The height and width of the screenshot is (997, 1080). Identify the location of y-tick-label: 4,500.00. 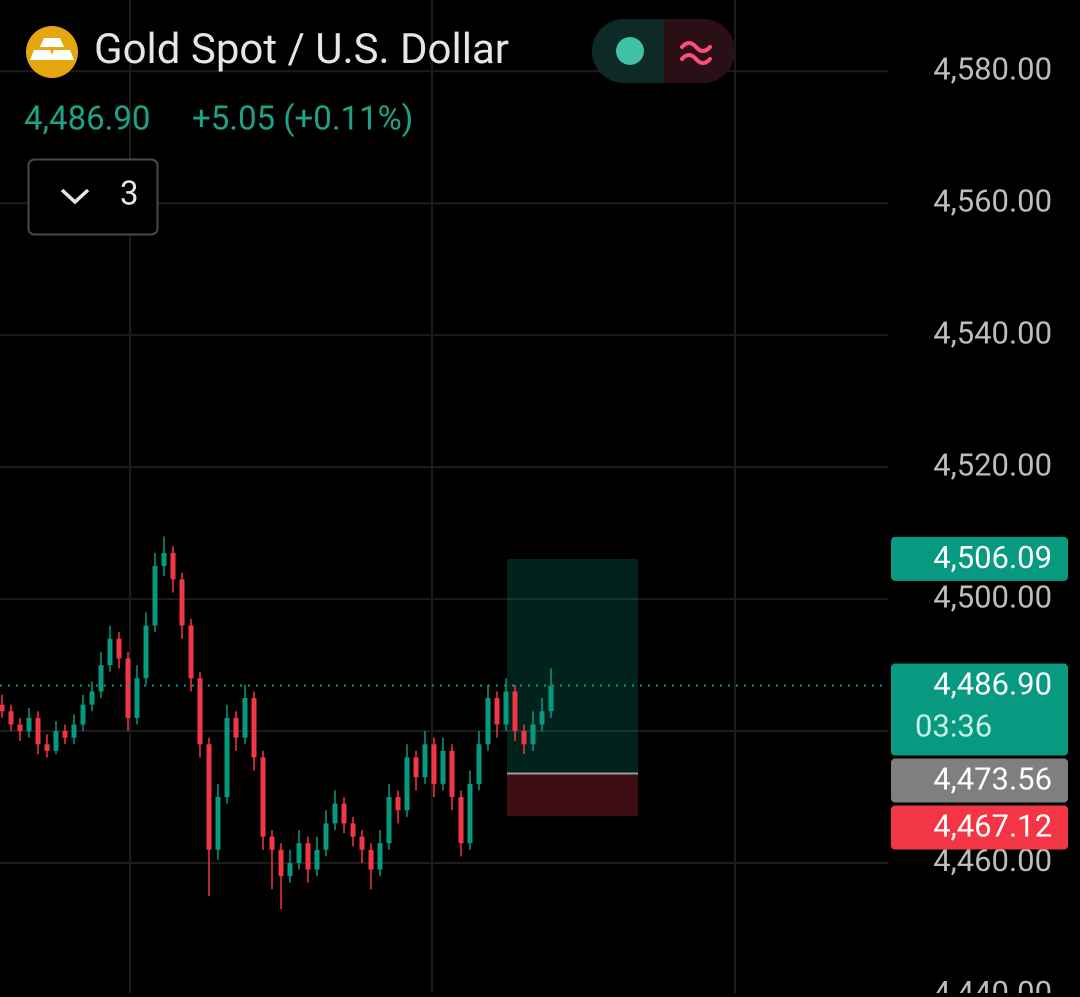
(992, 596).